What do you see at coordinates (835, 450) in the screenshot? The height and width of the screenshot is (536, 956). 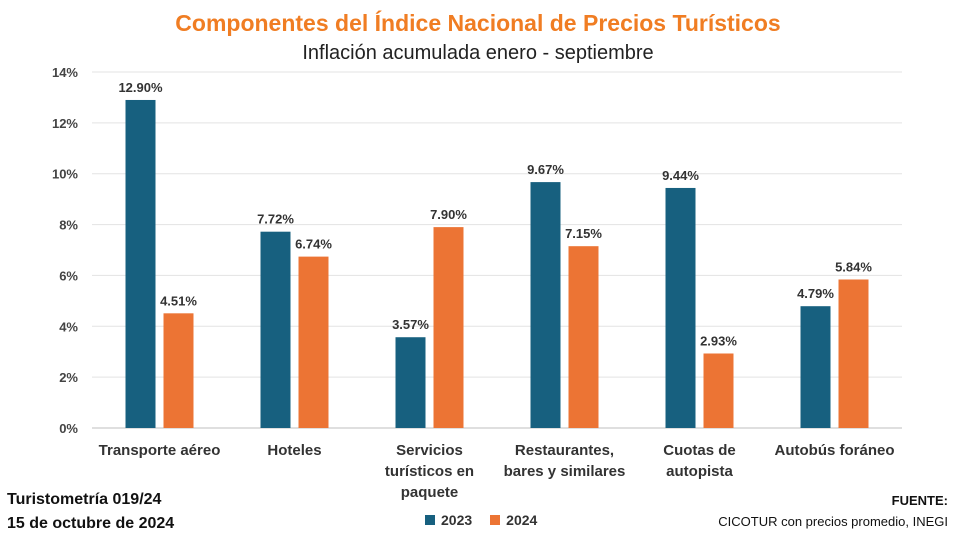 I see `x-tick-label: Autobús foráneo` at bounding box center [835, 450].